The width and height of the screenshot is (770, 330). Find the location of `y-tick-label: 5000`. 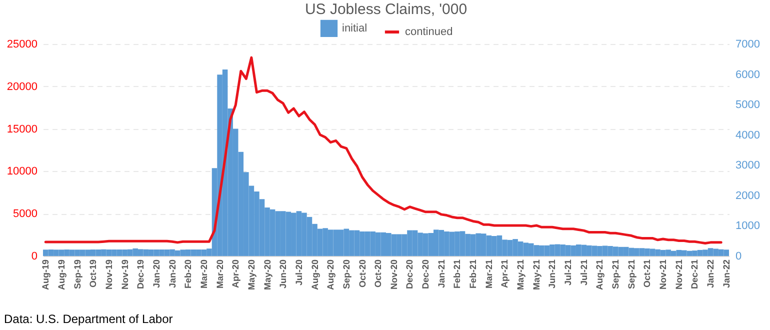

y-tick-label: 5000 is located at coordinates (25, 214).